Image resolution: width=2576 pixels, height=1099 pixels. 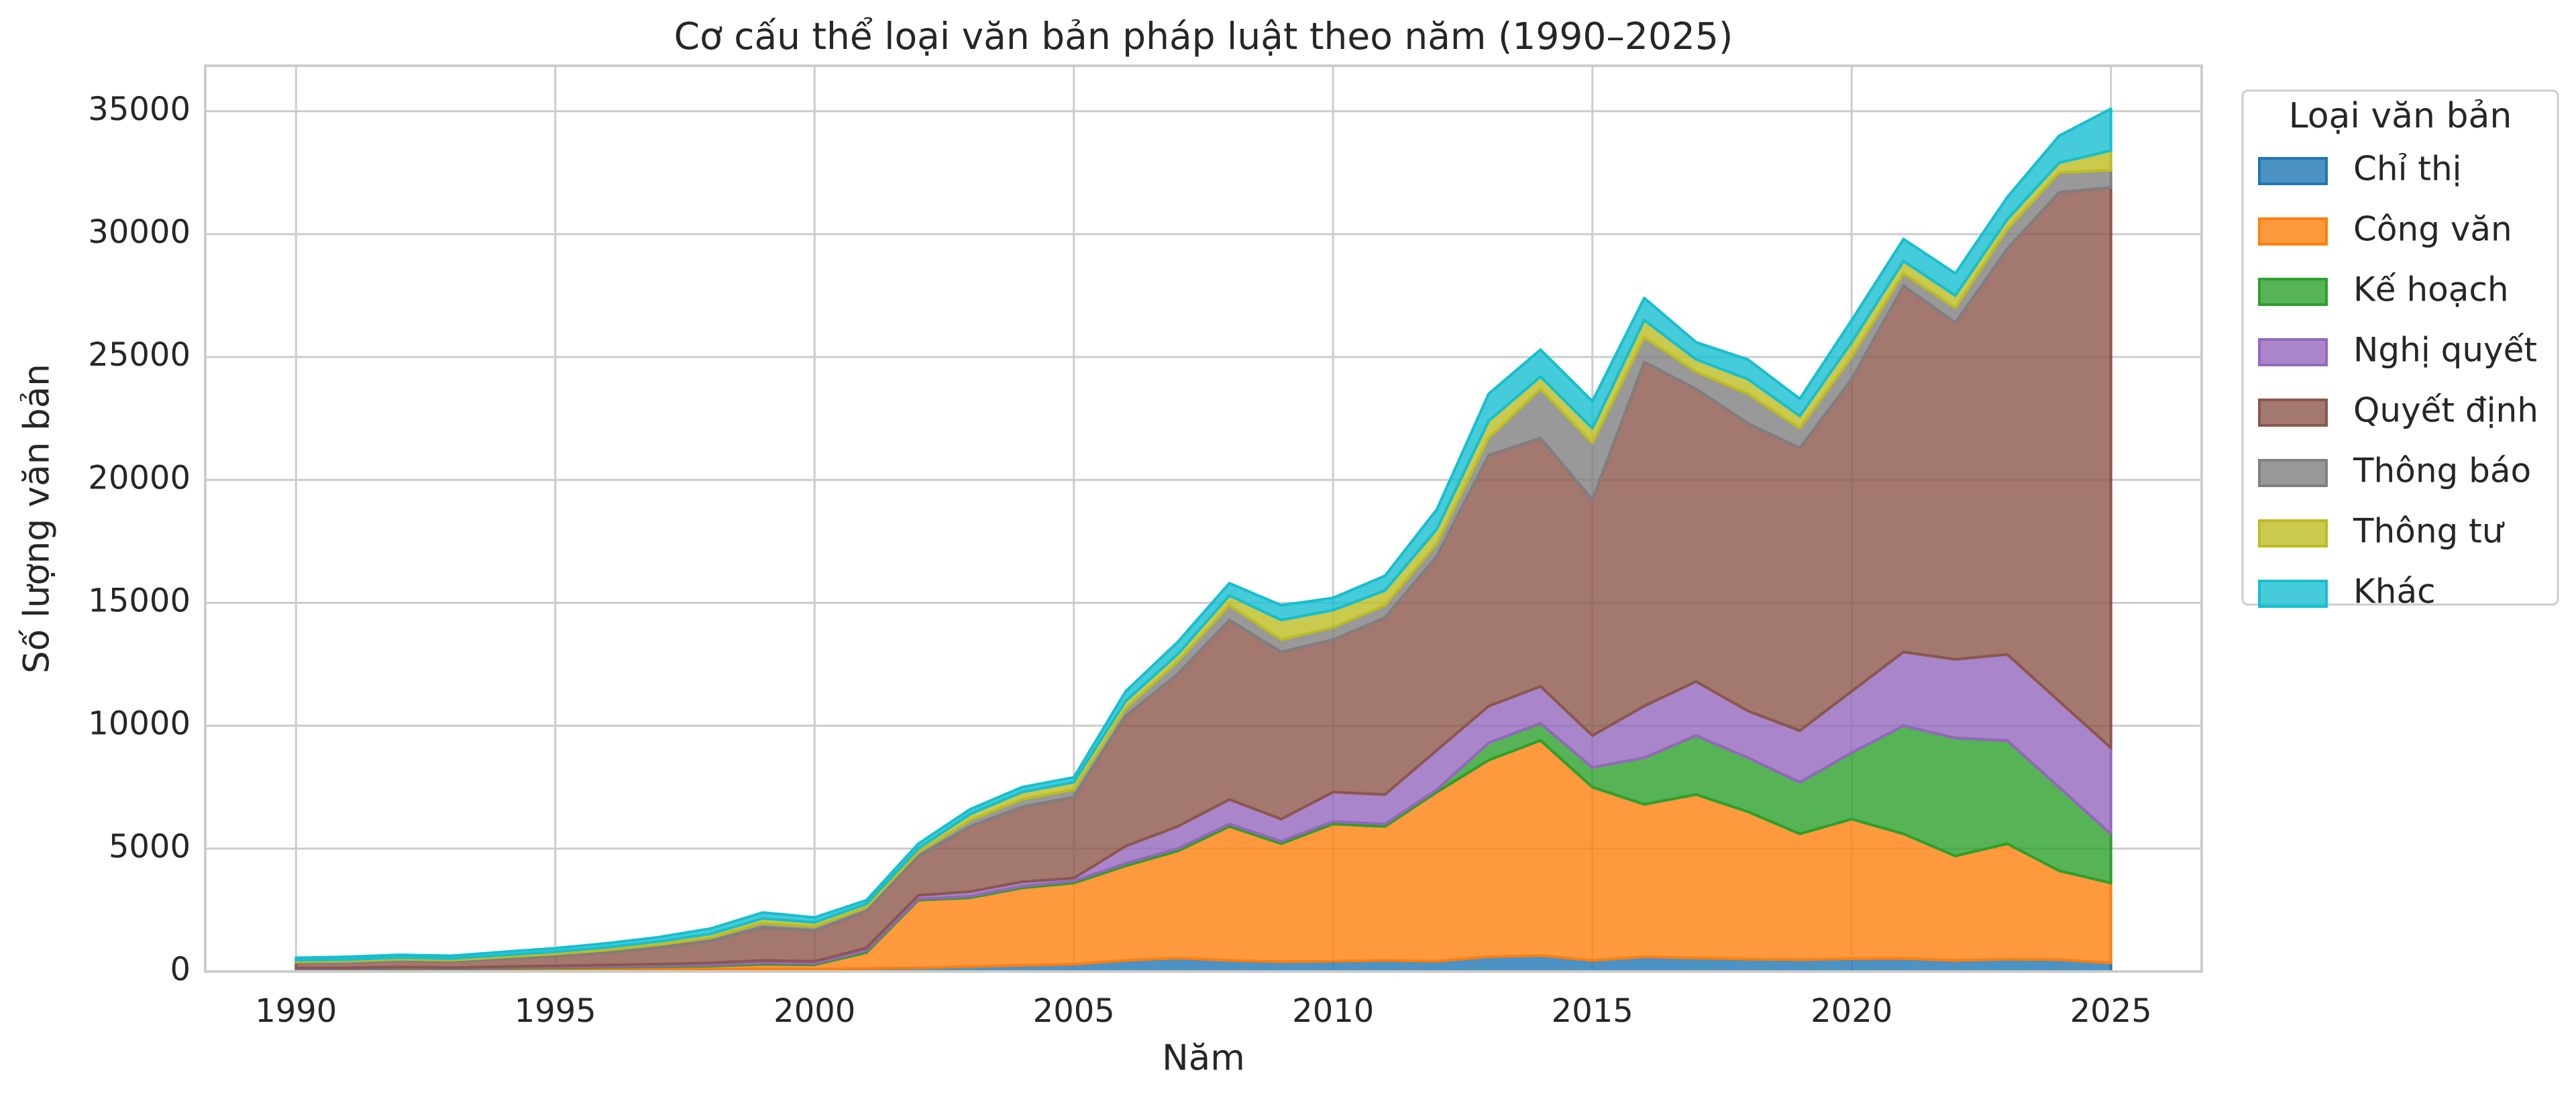 I want to click on legend-label: Thông báo, so click(x=2442, y=471).